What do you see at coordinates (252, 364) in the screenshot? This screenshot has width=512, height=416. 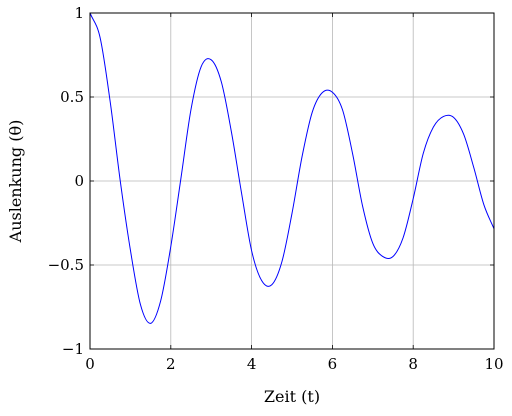 I see `x-tick-label: 4` at bounding box center [252, 364].